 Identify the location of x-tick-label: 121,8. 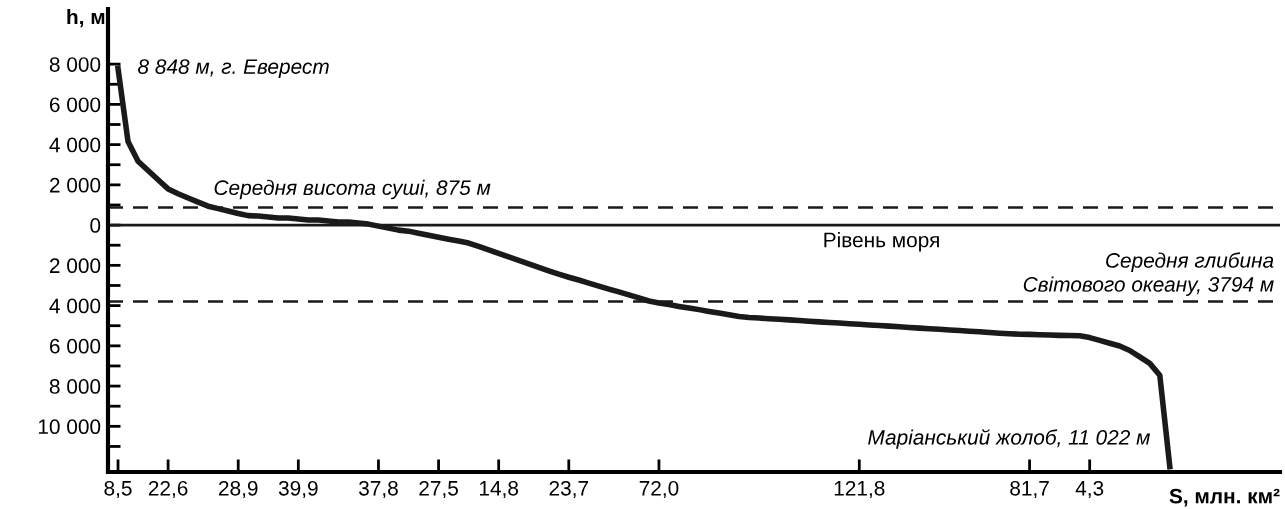
(859, 489).